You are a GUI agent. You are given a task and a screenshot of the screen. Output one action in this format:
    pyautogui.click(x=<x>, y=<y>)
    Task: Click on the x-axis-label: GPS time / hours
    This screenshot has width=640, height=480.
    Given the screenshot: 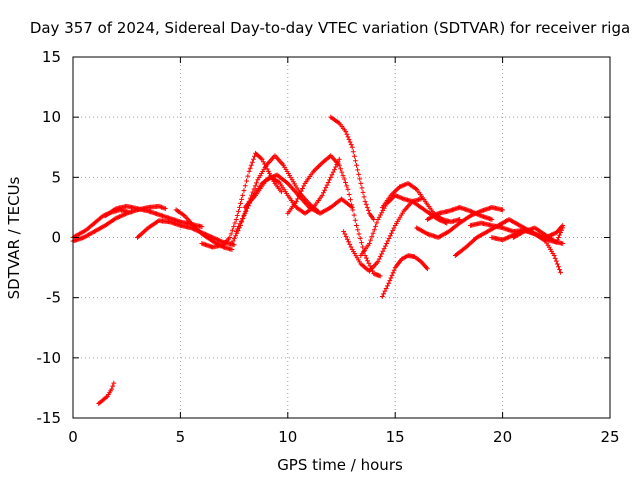 What is the action you would take?
    pyautogui.click(x=340, y=465)
    